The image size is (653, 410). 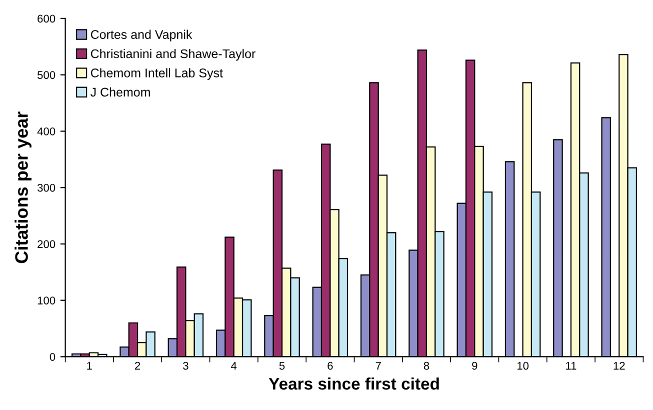 I want to click on x-tick-label: 2, so click(x=137, y=366).